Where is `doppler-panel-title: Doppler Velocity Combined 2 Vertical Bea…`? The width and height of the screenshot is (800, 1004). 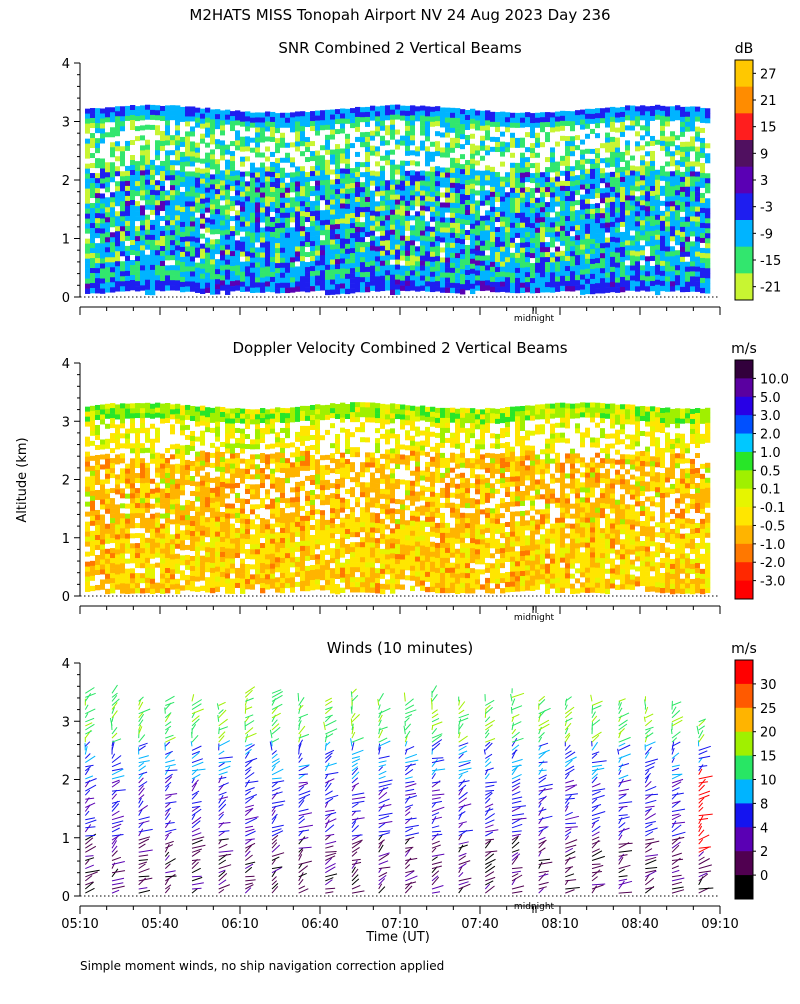
doppler-panel-title: Doppler Velocity Combined 2 Vertical Bea… is located at coordinates (399, 348).